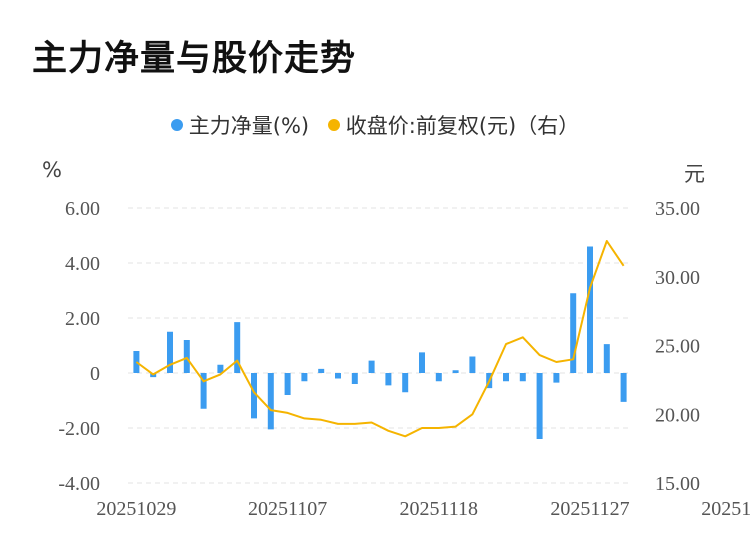 Image resolution: width=750 pixels, height=558 pixels. I want to click on x-tick-label: 20251029, so click(136, 509).